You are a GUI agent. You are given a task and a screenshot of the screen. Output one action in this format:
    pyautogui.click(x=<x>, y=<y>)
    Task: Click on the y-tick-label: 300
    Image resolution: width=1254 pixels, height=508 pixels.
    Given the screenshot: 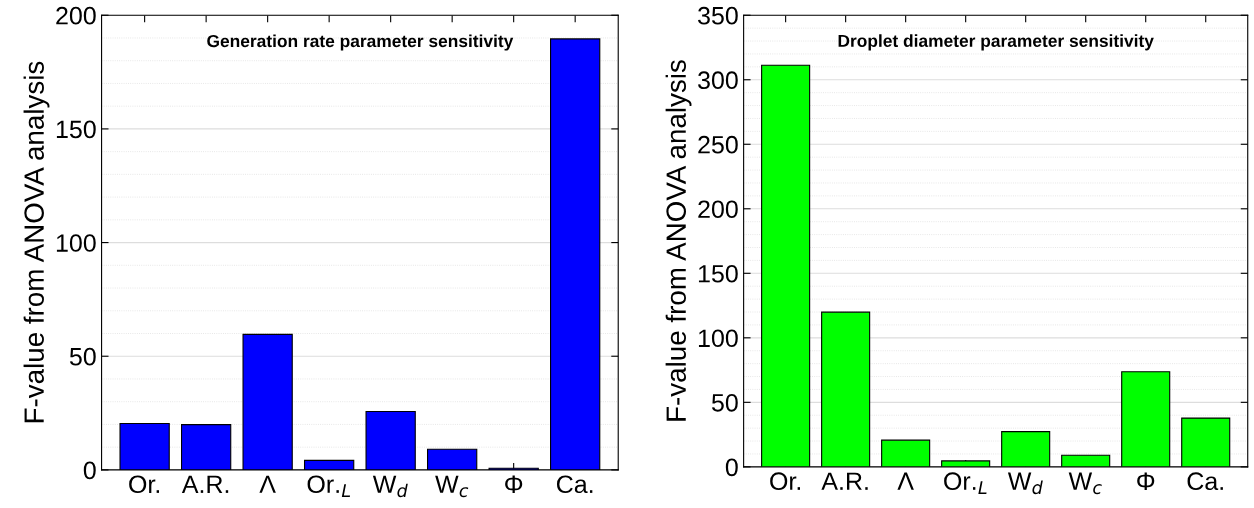 What is the action you would take?
    pyautogui.click(x=718, y=80)
    